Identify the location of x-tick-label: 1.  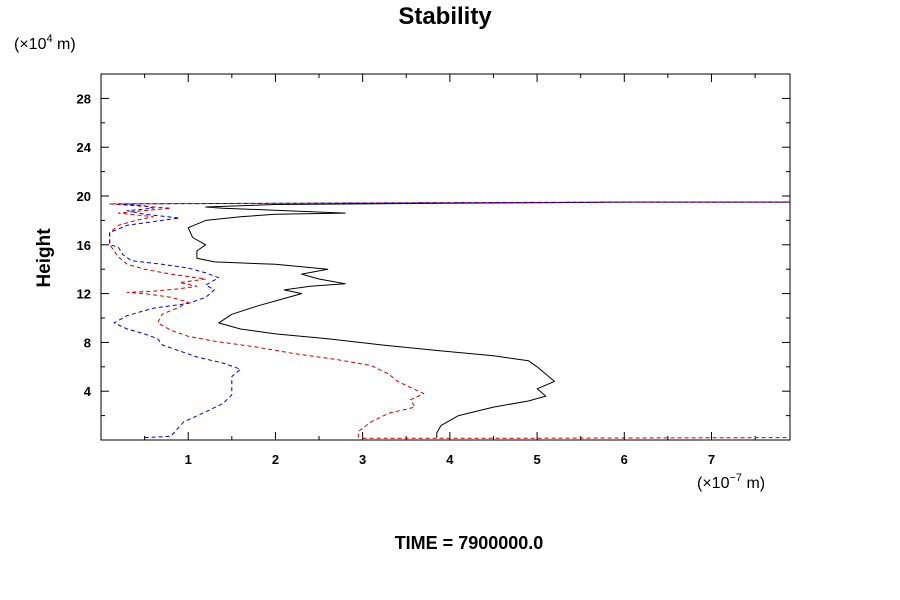
(188, 459).